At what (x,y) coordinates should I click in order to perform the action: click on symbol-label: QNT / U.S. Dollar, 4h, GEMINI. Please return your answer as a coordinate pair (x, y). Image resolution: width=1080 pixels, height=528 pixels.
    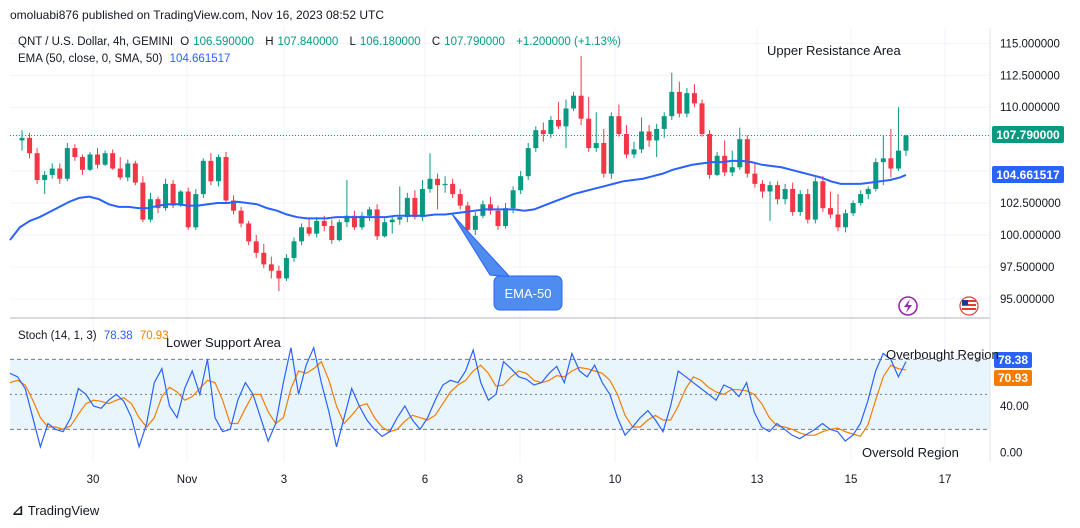
    Looking at the image, I should click on (95, 42).